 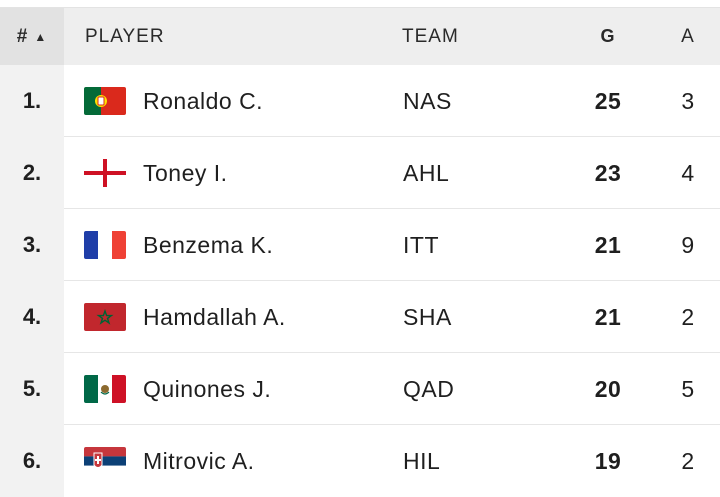 What do you see at coordinates (427, 316) in the screenshot?
I see `team-name: SHA` at bounding box center [427, 316].